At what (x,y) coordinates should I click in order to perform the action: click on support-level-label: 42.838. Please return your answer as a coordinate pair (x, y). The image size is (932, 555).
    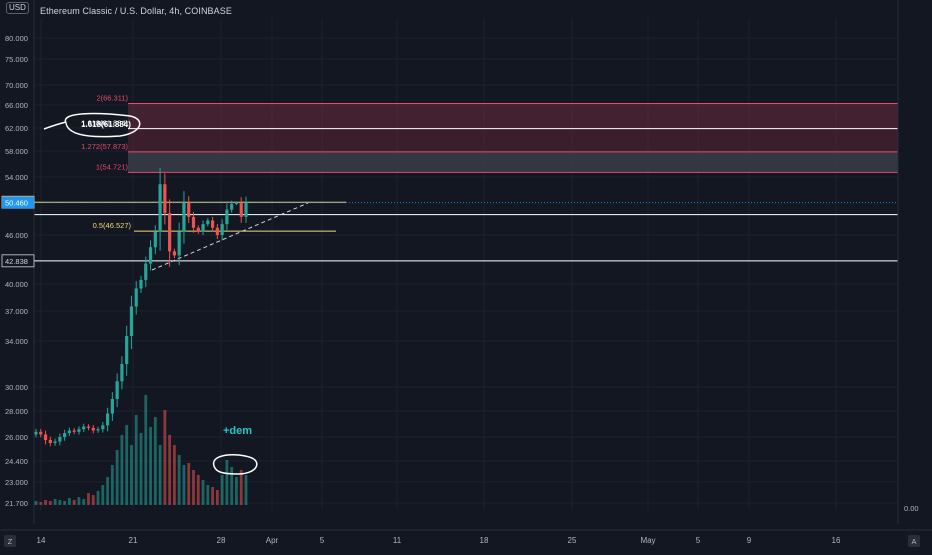
    Looking at the image, I should click on (16, 261).